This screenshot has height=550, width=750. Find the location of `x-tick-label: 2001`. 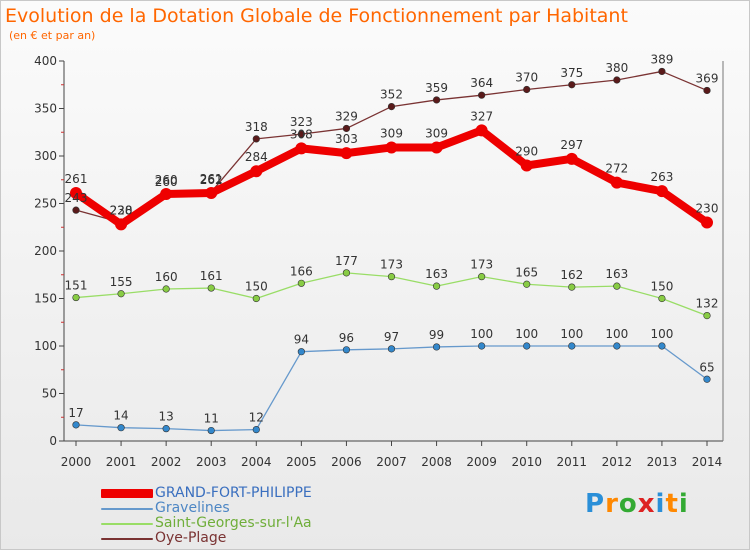

x-tick-label: 2001 is located at coordinates (121, 462).